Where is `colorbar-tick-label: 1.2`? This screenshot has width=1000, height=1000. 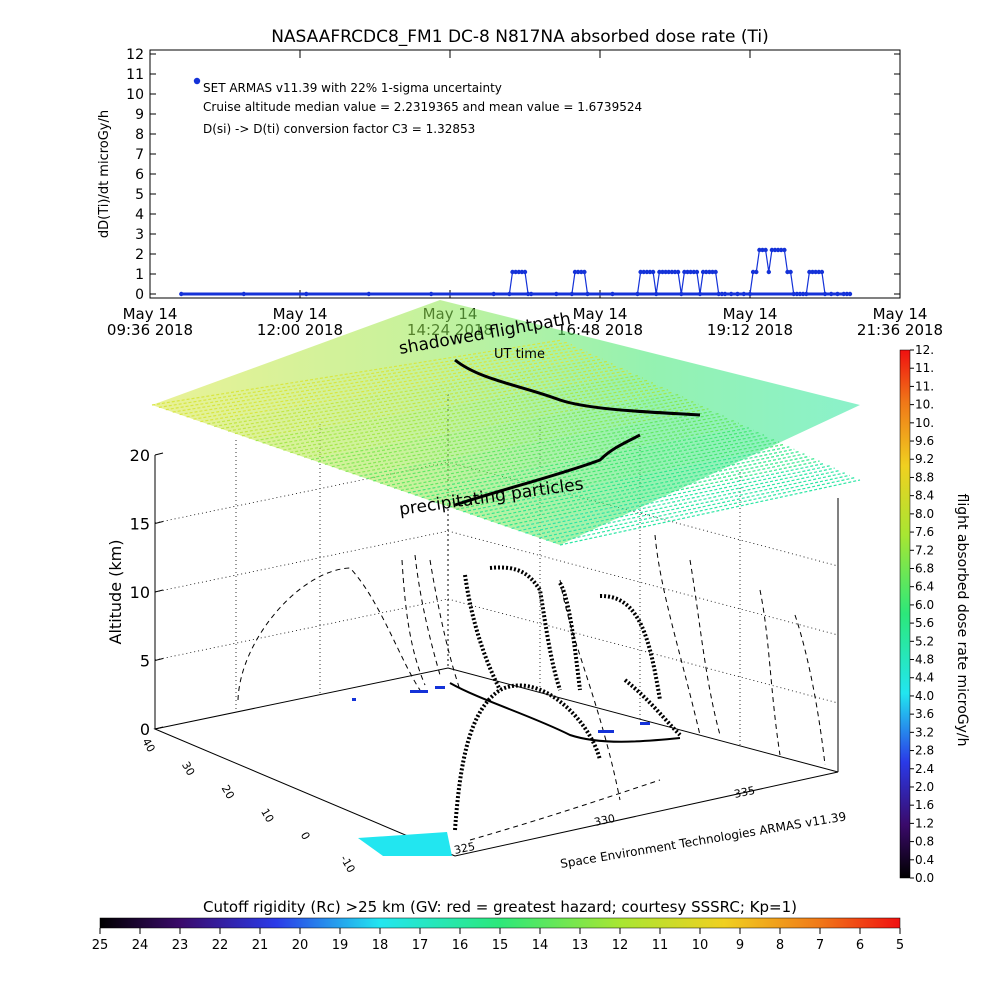 colorbar-tick-label: 1.2 is located at coordinates (924, 823).